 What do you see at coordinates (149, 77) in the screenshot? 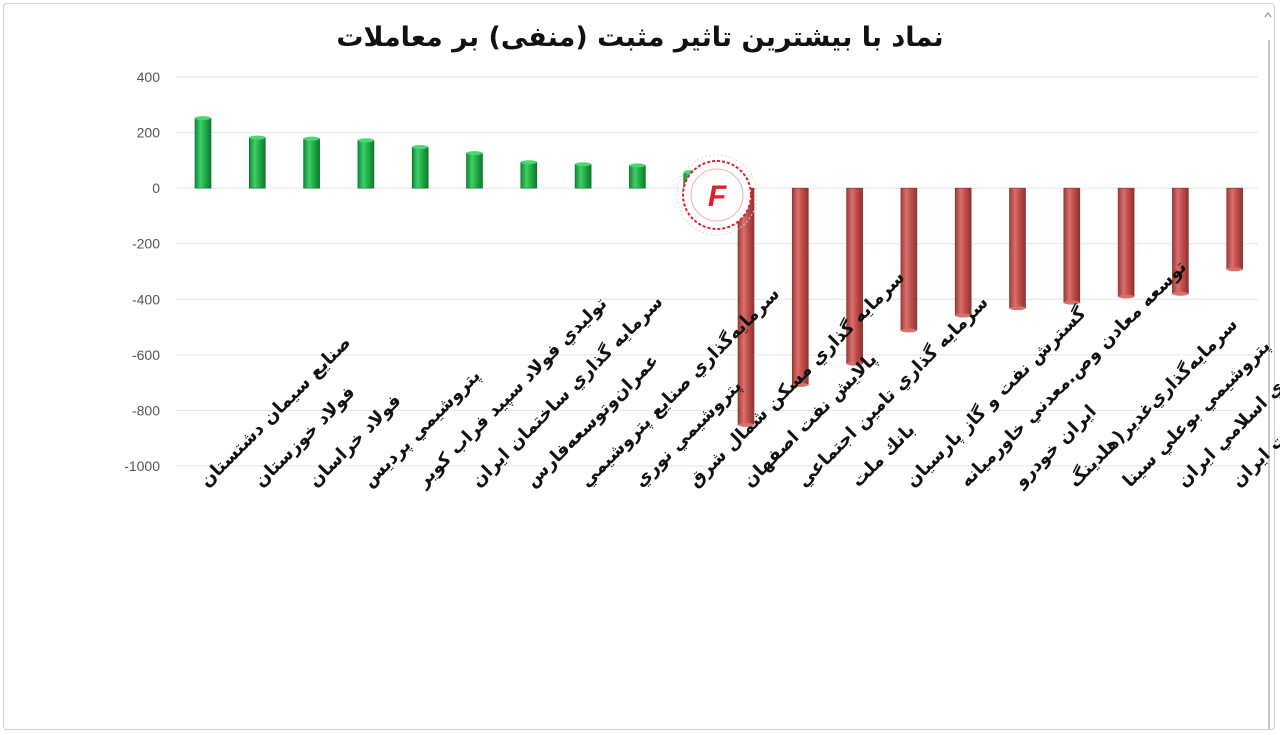
I see `y-tick-label: 400` at bounding box center [149, 77].